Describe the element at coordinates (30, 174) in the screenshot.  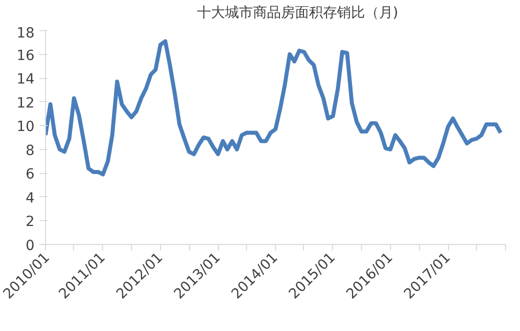
I see `y-tick-label: 6` at that location.